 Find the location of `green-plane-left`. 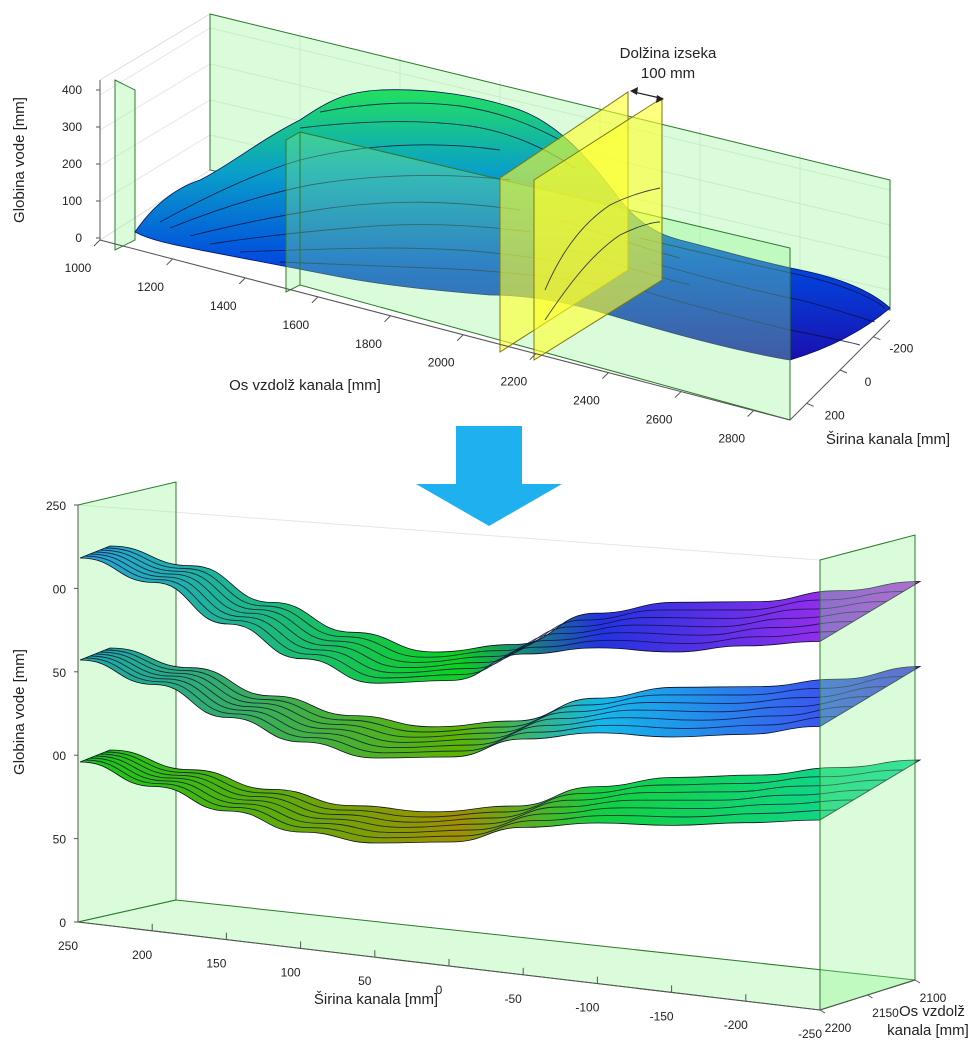

green-plane-left is located at coordinates (125, 165).